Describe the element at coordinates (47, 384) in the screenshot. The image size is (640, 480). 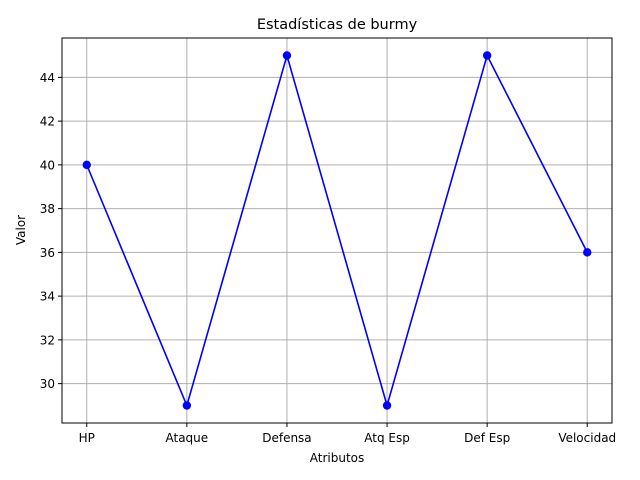
I see `y-tick-label: 30` at that location.